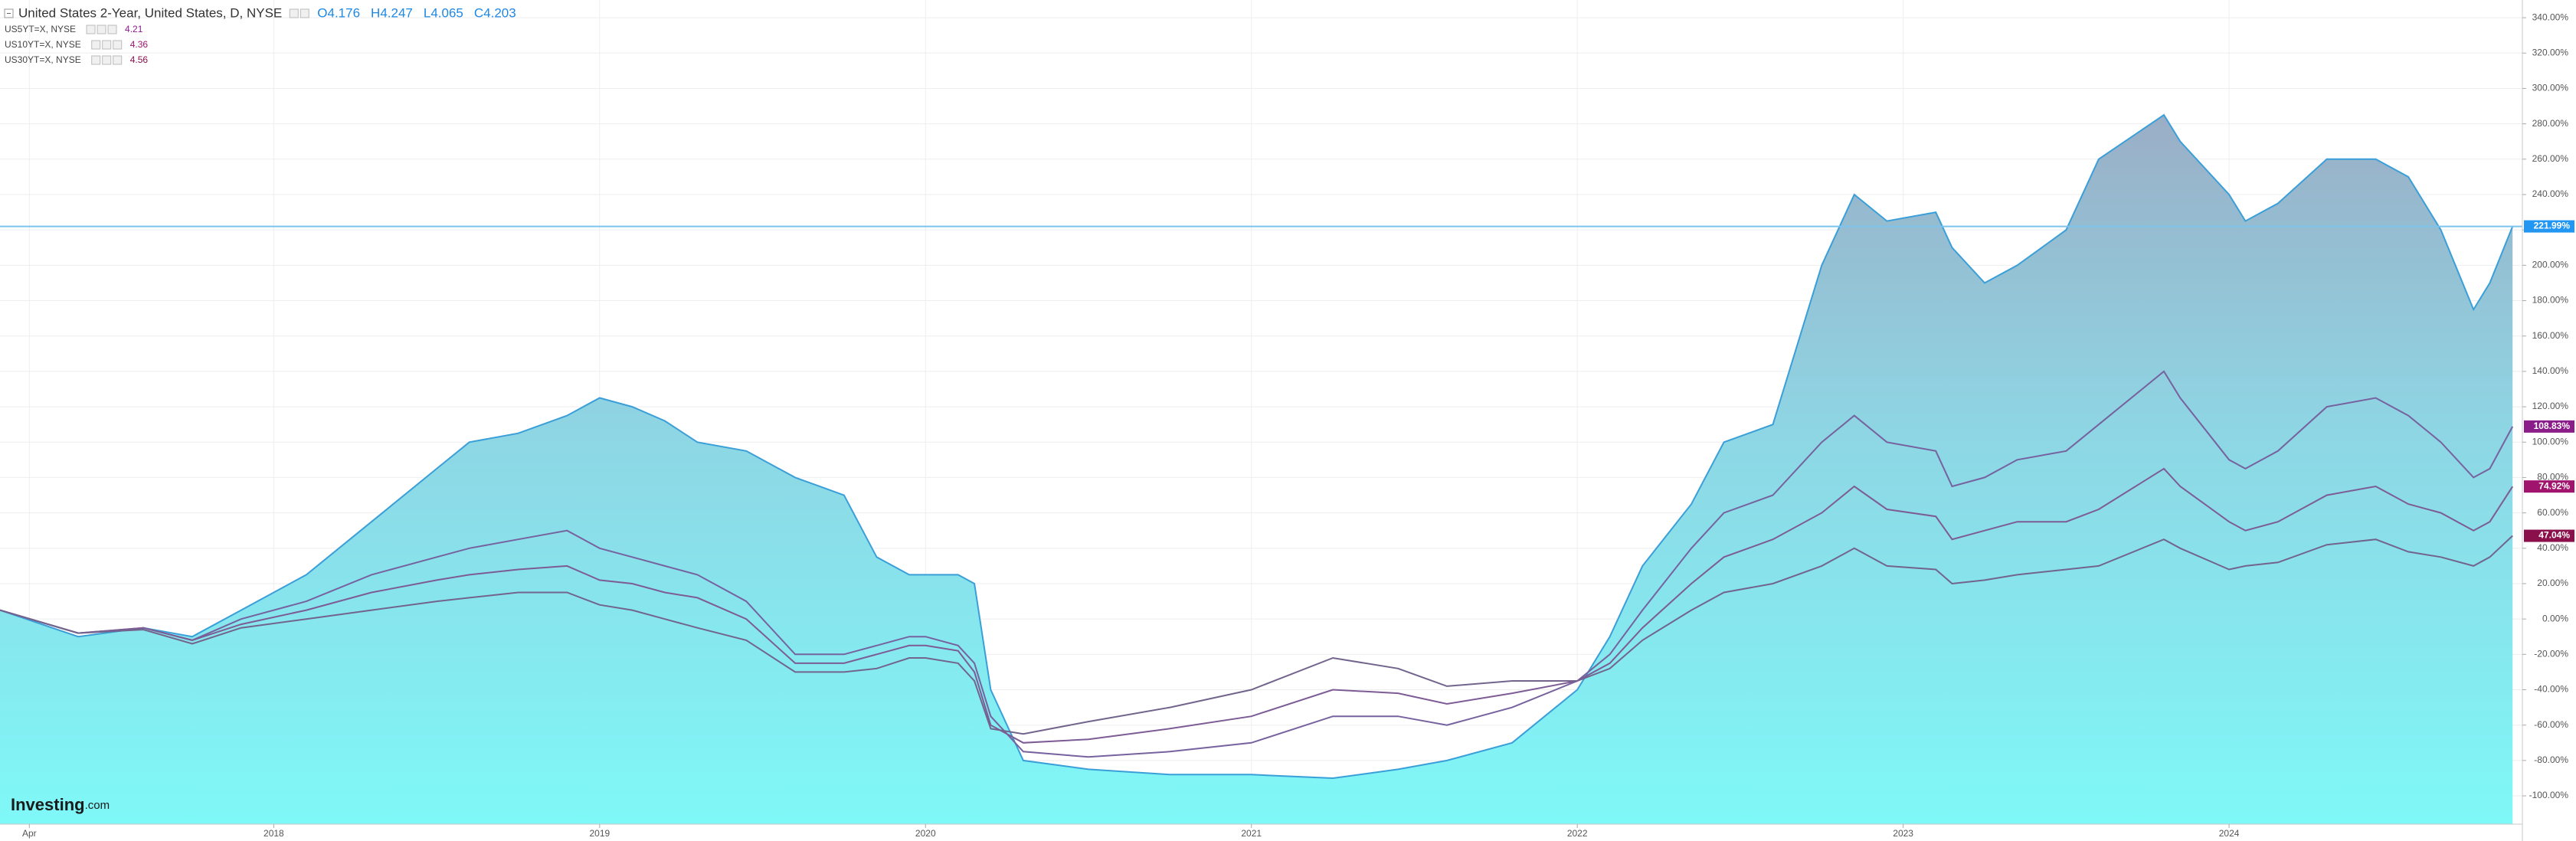 The width and height of the screenshot is (2576, 841). What do you see at coordinates (392, 12) in the screenshot?
I see `ohlc-value: H4.247` at bounding box center [392, 12].